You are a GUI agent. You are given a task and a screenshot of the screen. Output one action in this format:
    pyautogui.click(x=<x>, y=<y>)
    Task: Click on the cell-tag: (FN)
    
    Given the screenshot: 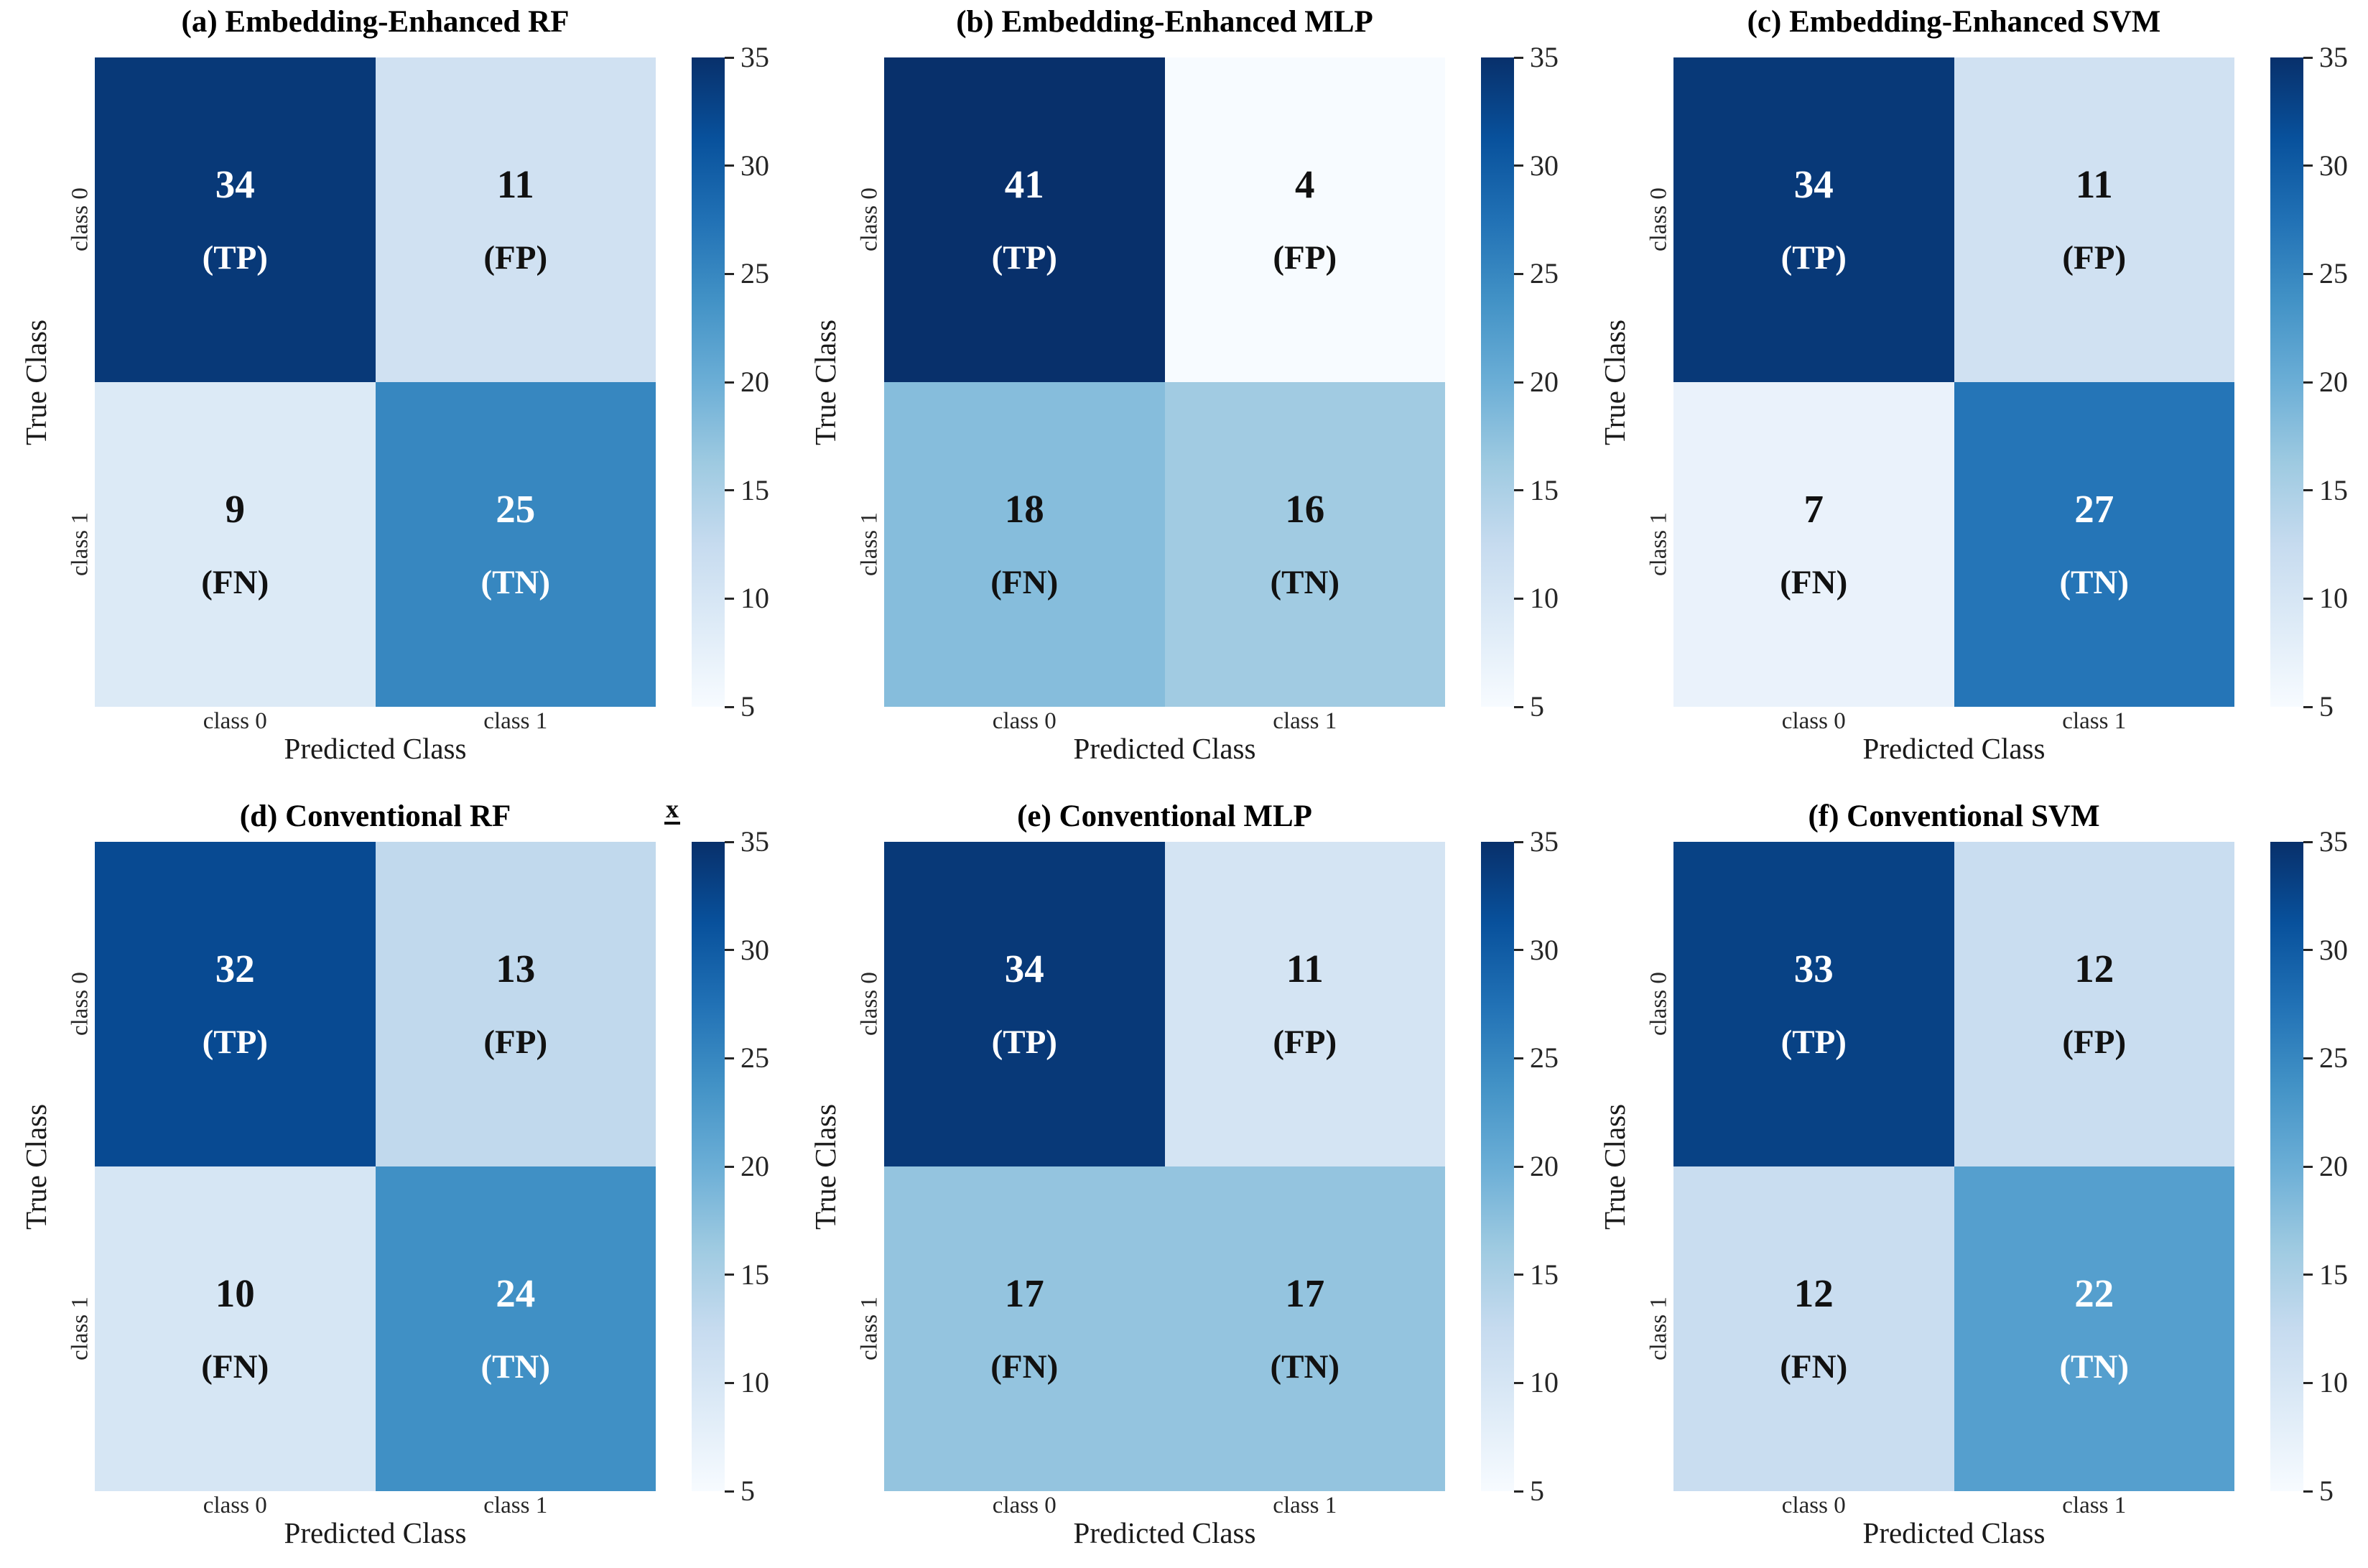 What is the action you would take?
    pyautogui.click(x=1814, y=583)
    